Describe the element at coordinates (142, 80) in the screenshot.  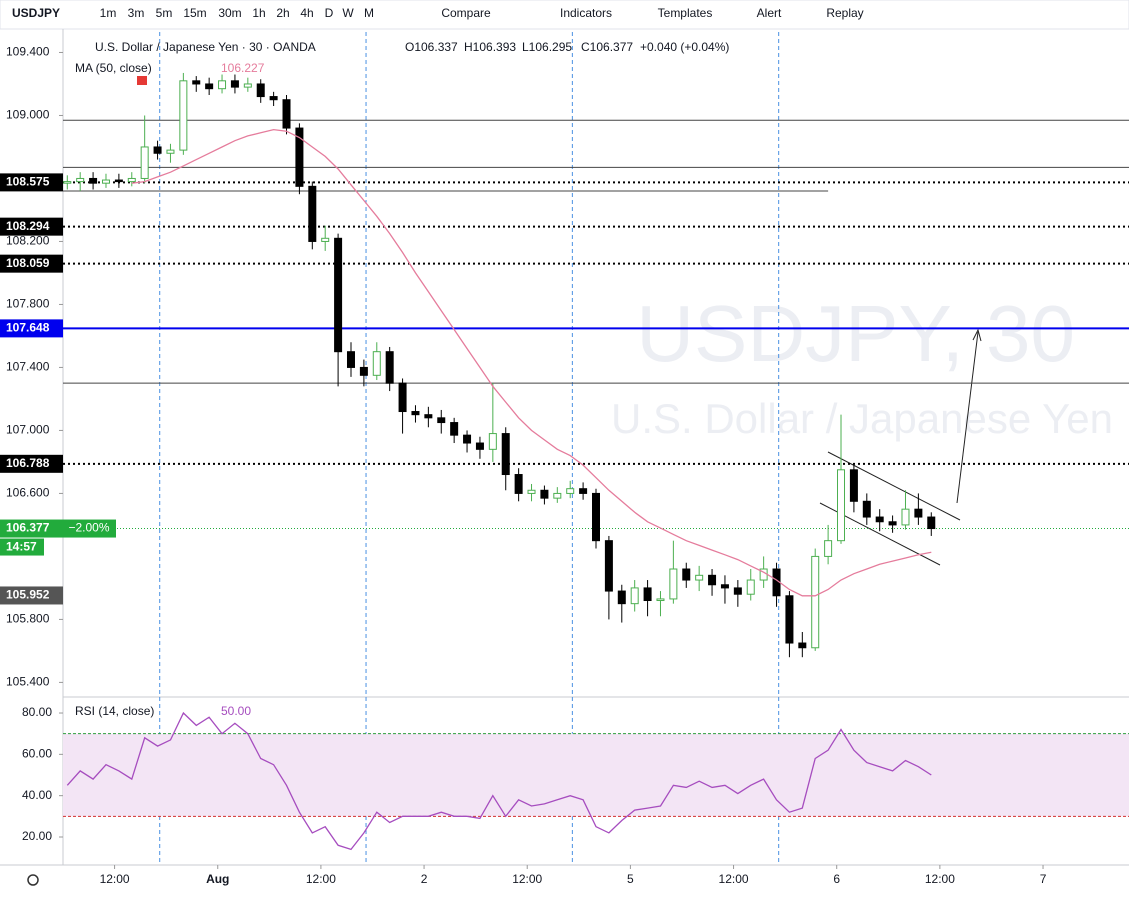
I see `signal-icon` at that location.